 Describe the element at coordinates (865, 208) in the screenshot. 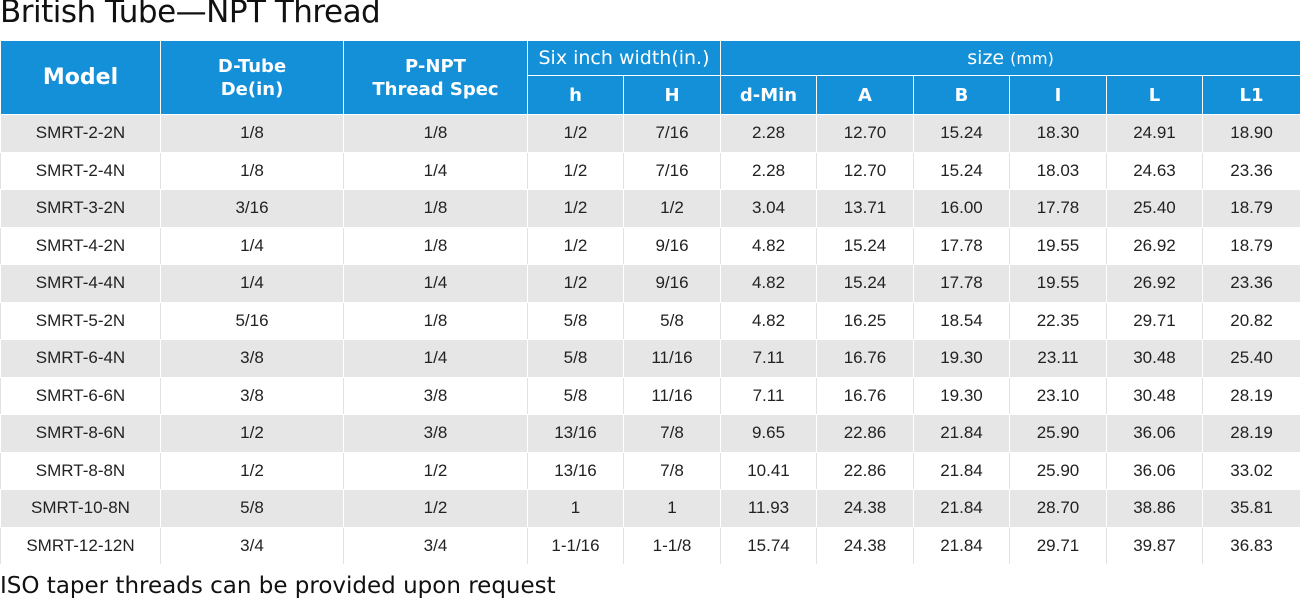

I see `cell-a: 13.71` at that location.